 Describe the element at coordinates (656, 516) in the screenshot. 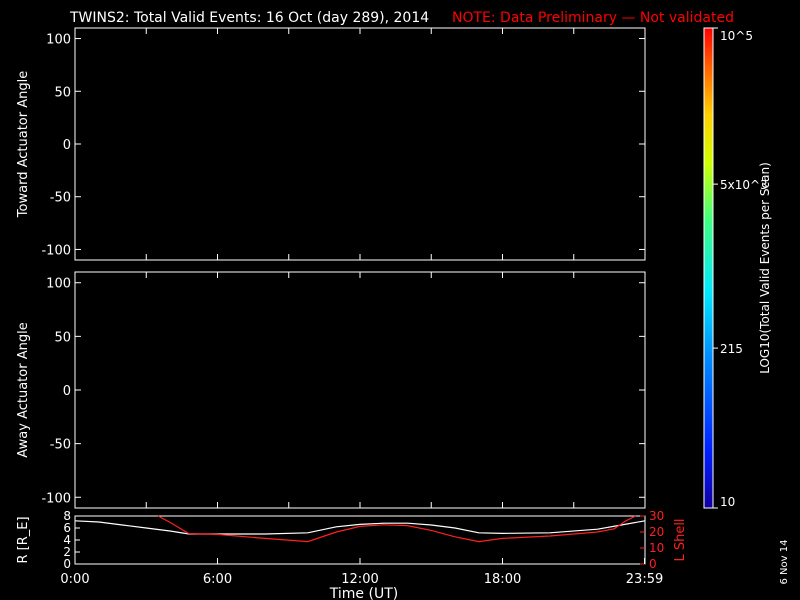

I see `lshell-tick-label: 30` at that location.